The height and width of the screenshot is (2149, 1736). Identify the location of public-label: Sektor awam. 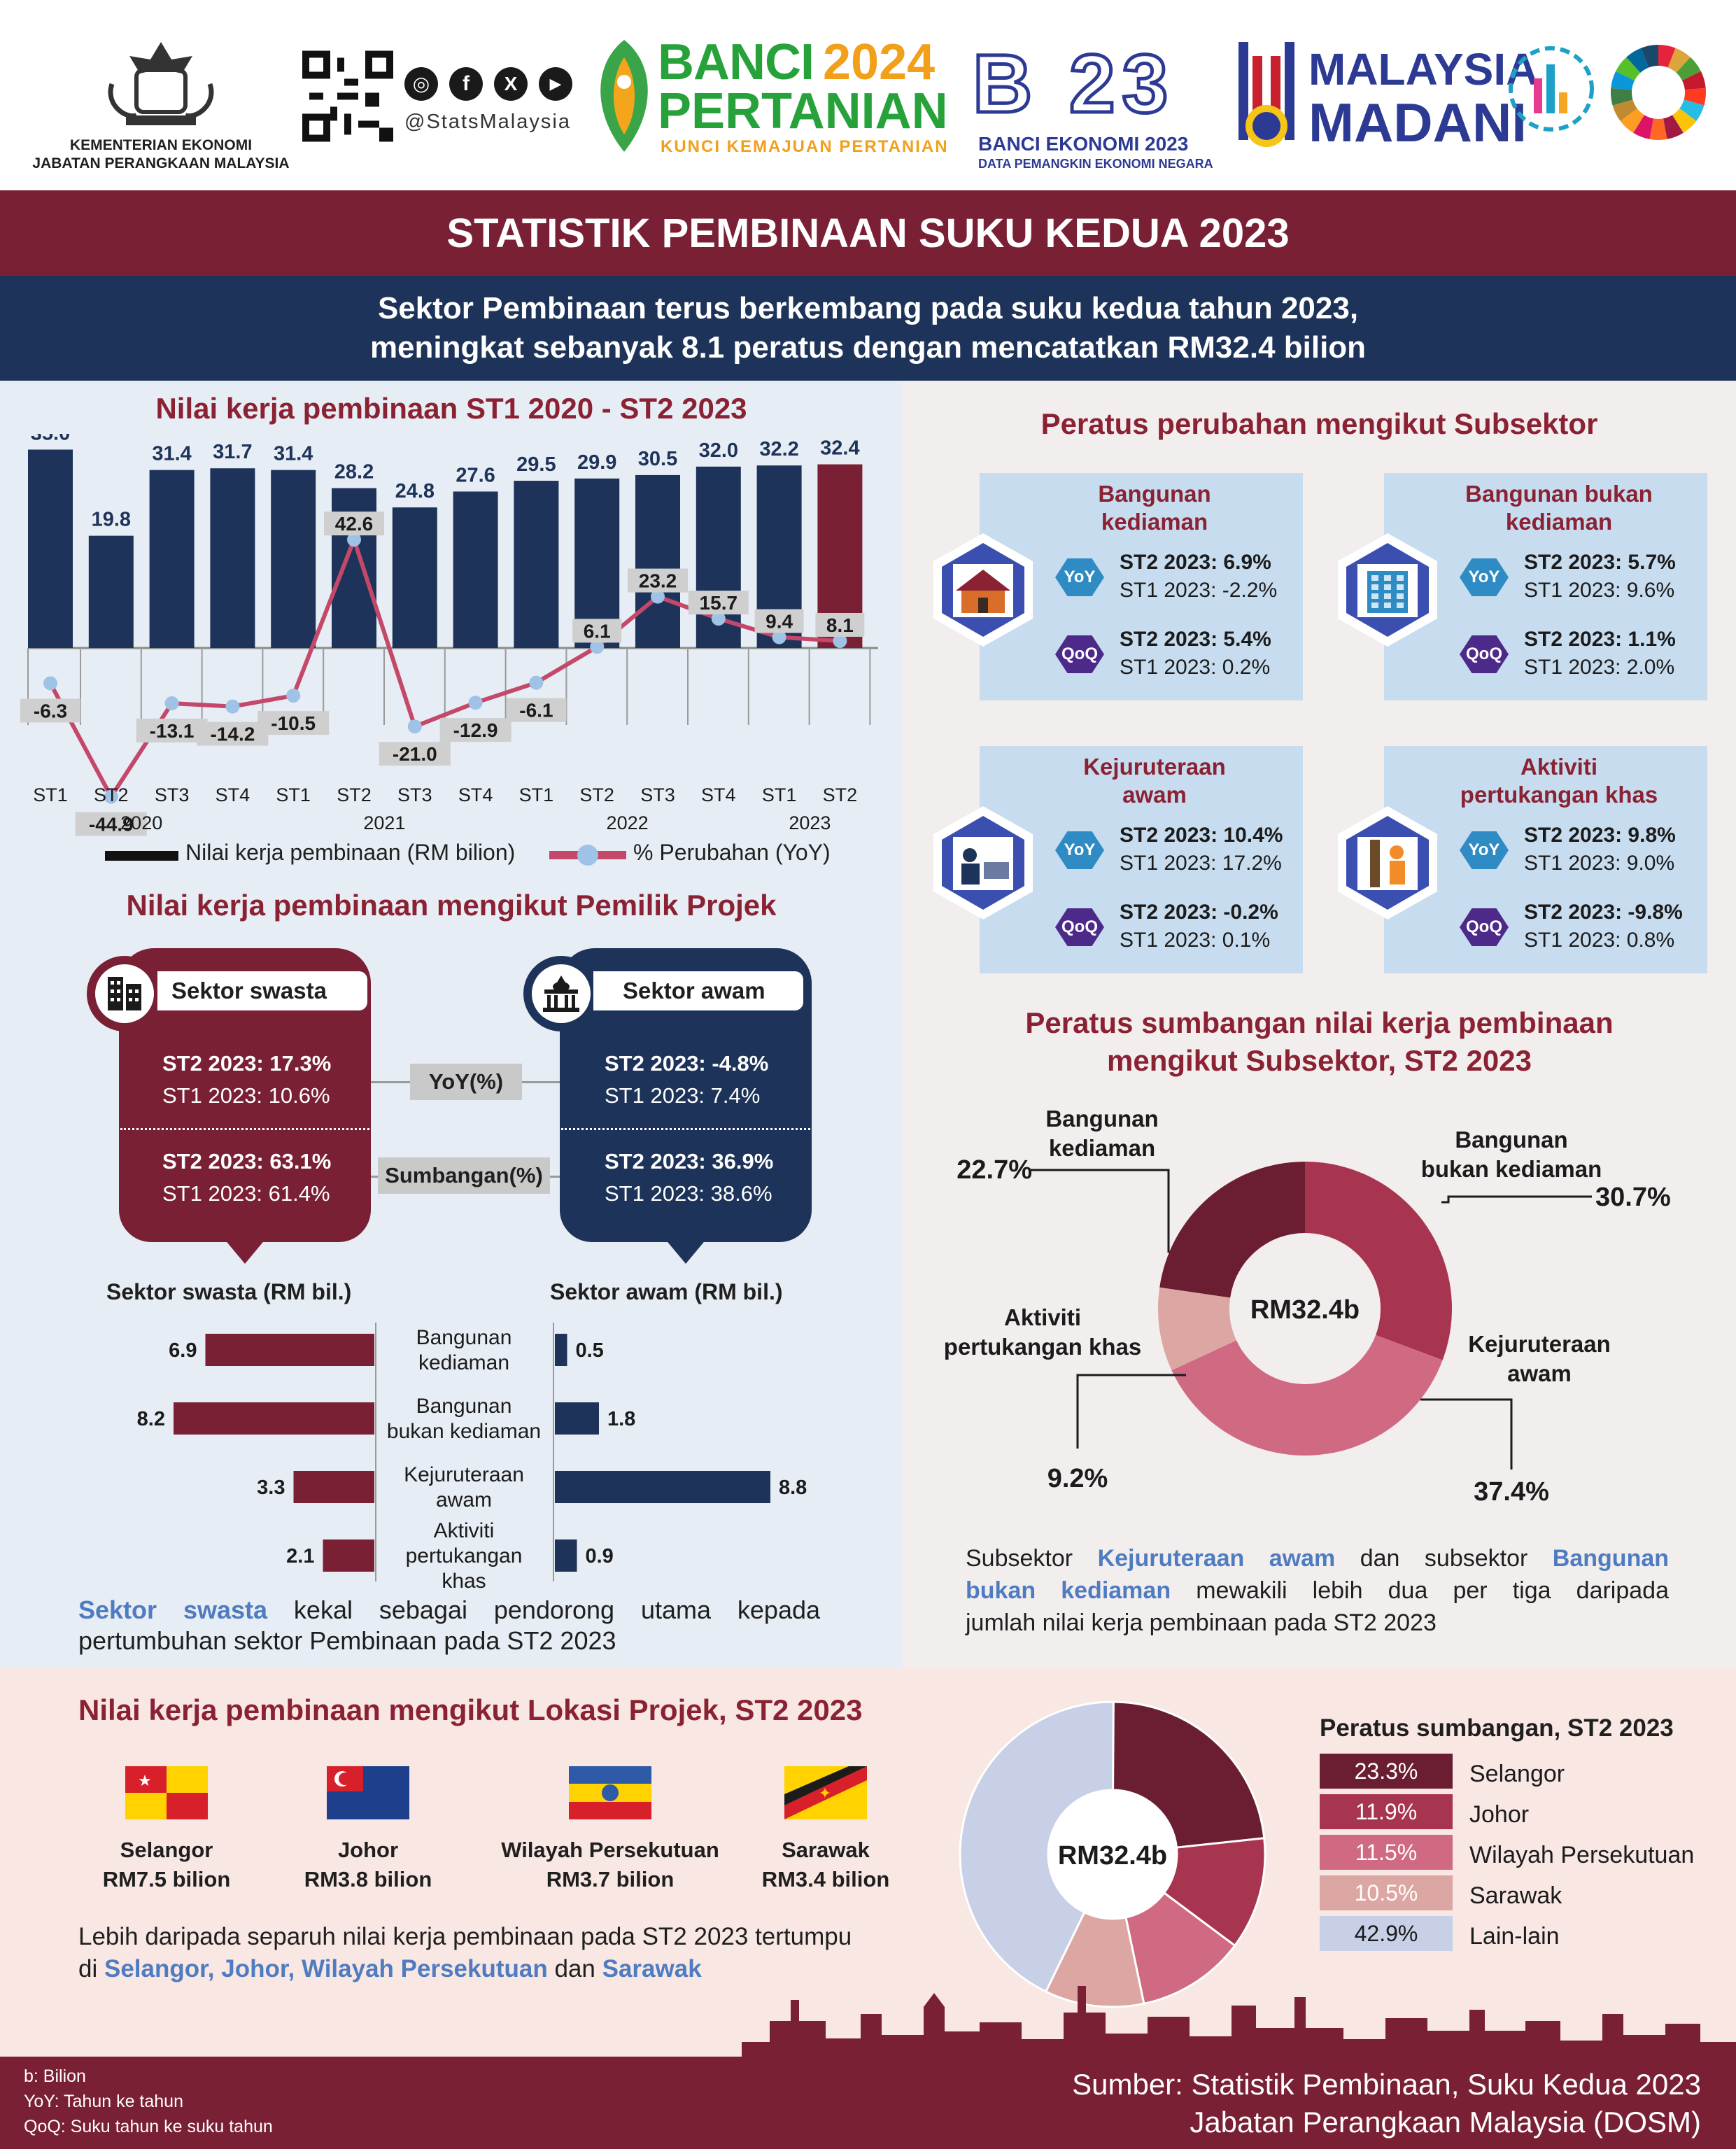
(698, 990).